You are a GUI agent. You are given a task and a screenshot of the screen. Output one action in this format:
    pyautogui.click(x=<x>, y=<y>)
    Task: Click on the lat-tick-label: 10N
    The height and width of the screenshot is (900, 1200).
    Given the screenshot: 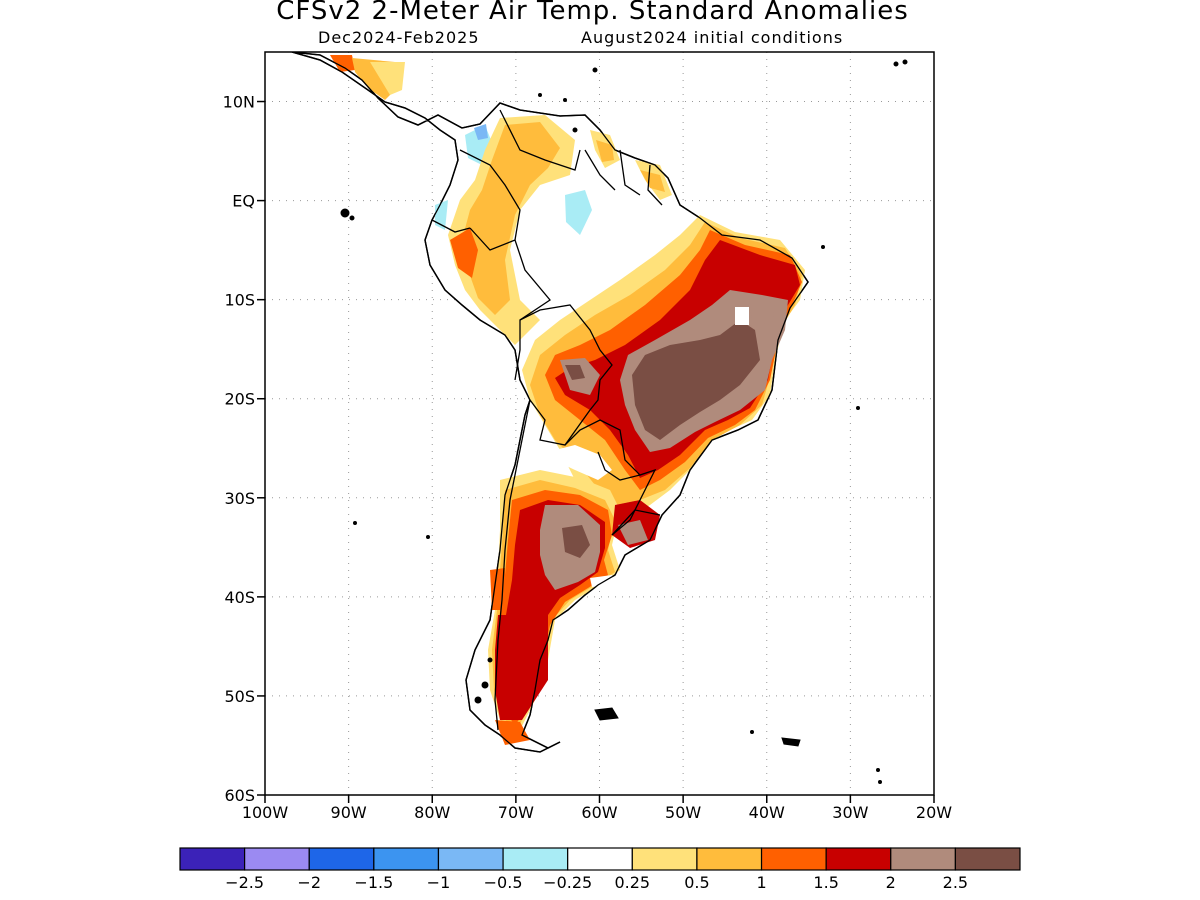 What is the action you would take?
    pyautogui.click(x=239, y=102)
    